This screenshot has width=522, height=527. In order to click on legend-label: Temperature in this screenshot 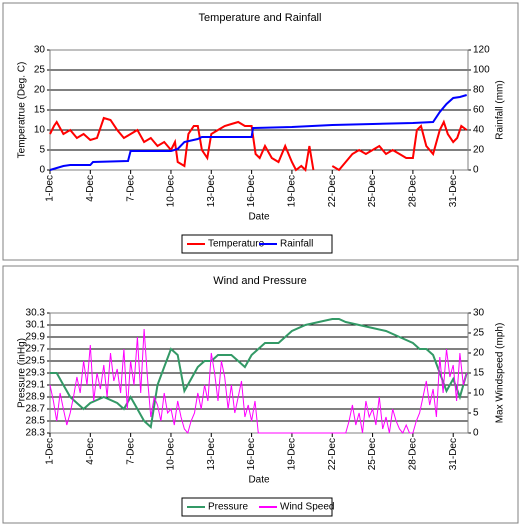, I will do `click(236, 244)`.